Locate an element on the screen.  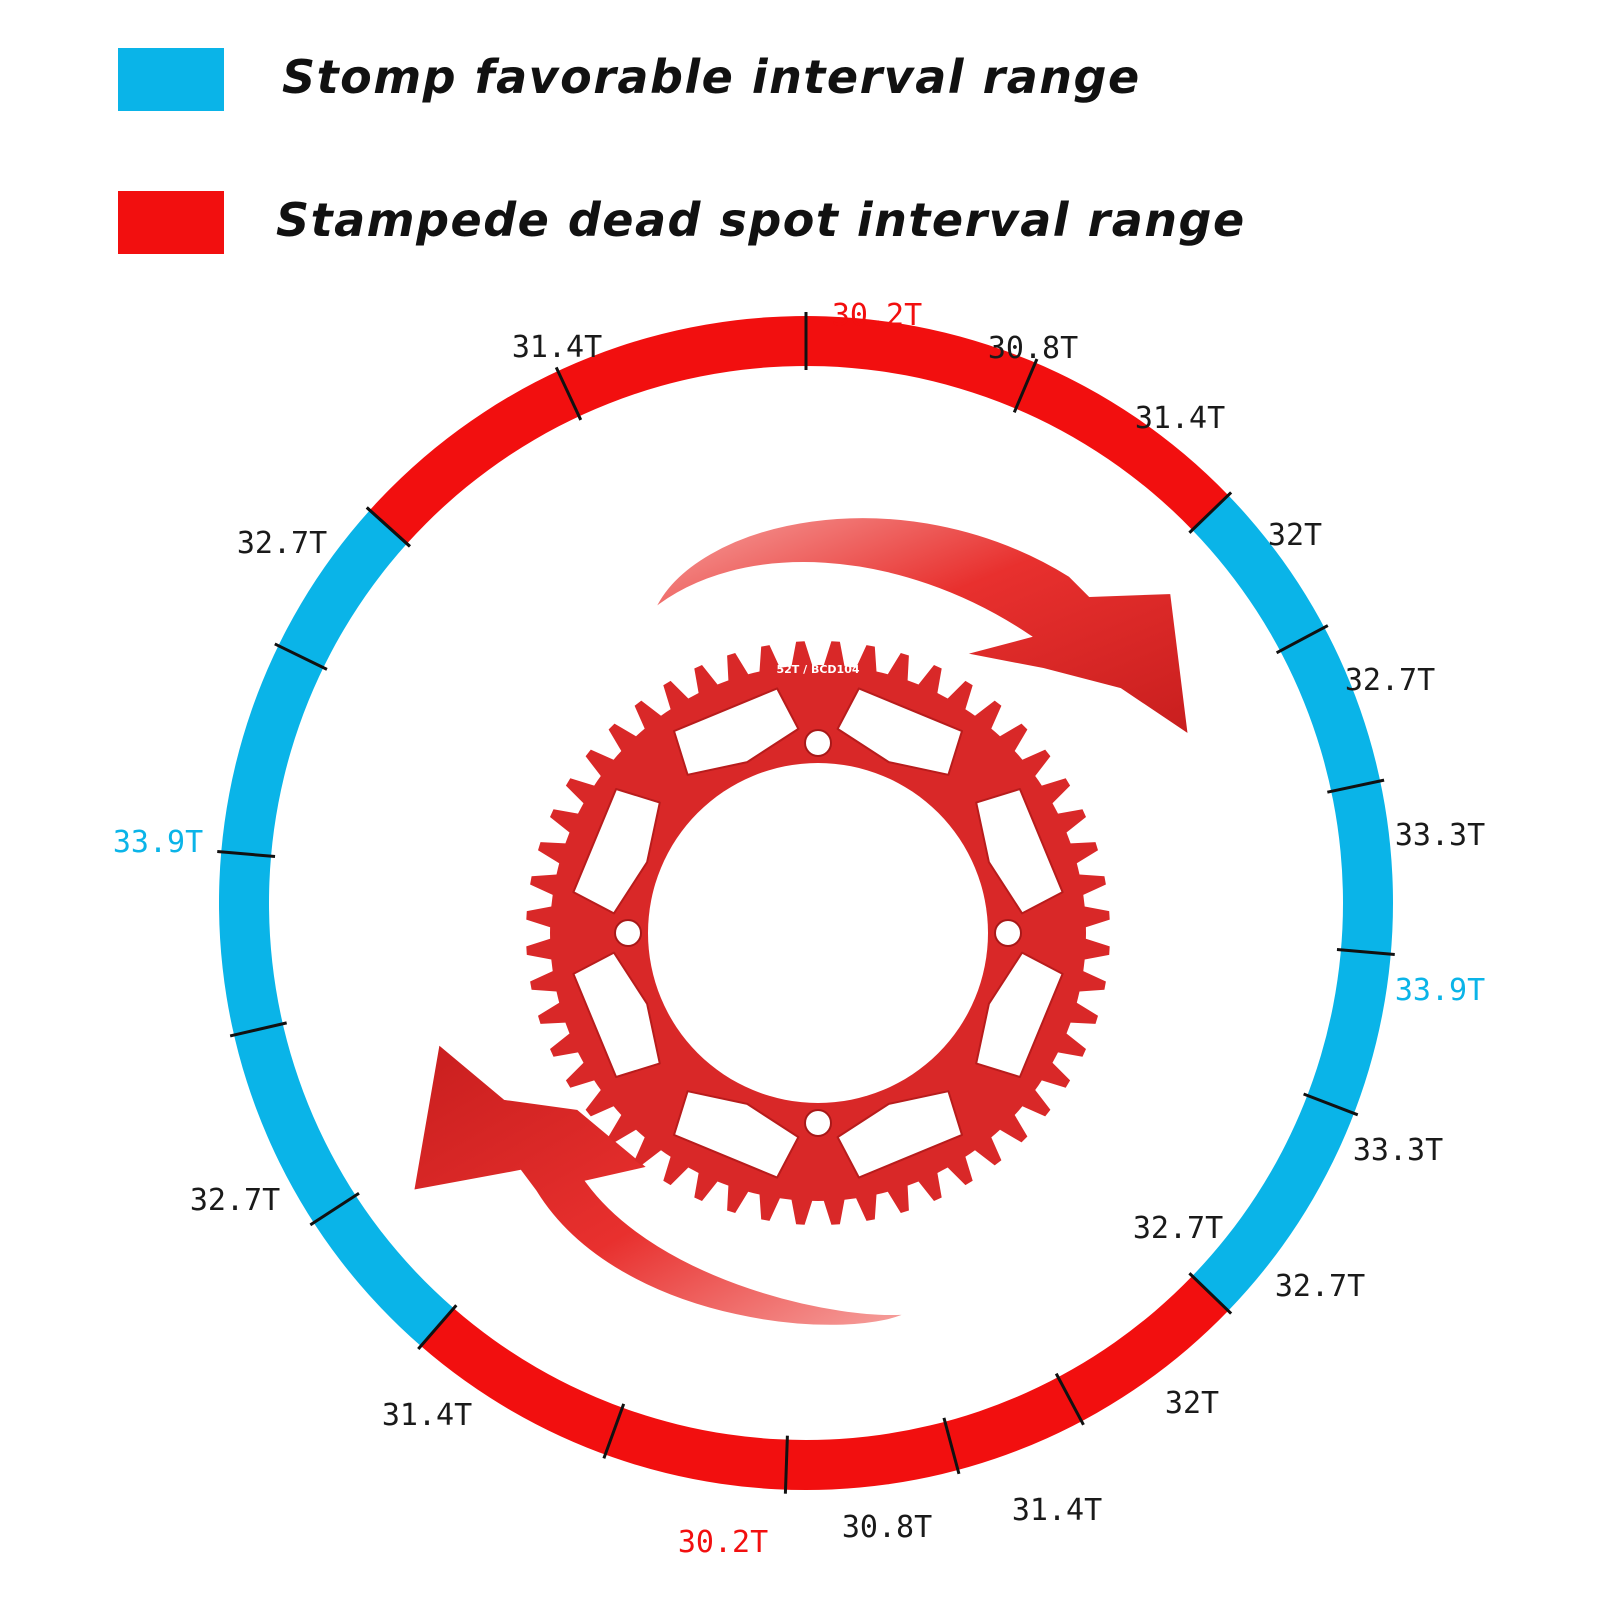
chainring-bolt-holes is located at coordinates (818, 933).